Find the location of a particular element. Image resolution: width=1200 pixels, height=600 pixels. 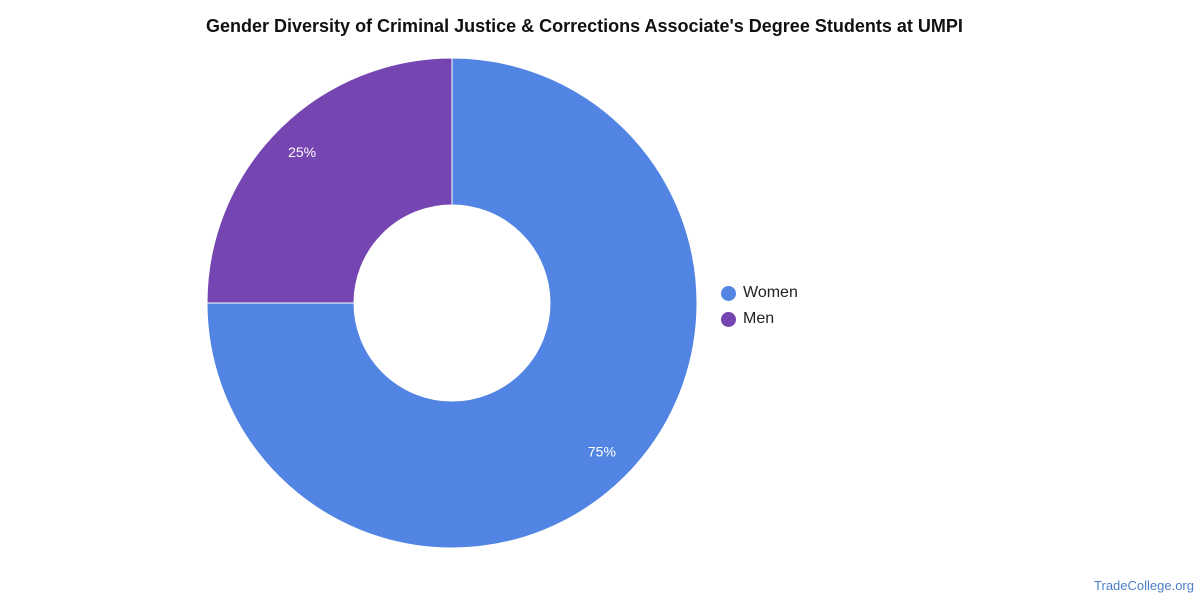

legend-item-men: Men is located at coordinates (759, 319).